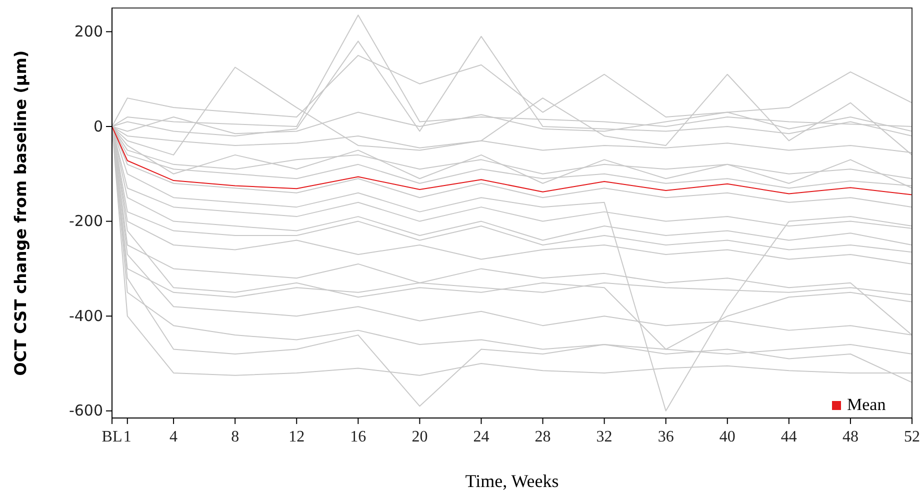  I want to click on x-tick-label: 4, so click(174, 437).